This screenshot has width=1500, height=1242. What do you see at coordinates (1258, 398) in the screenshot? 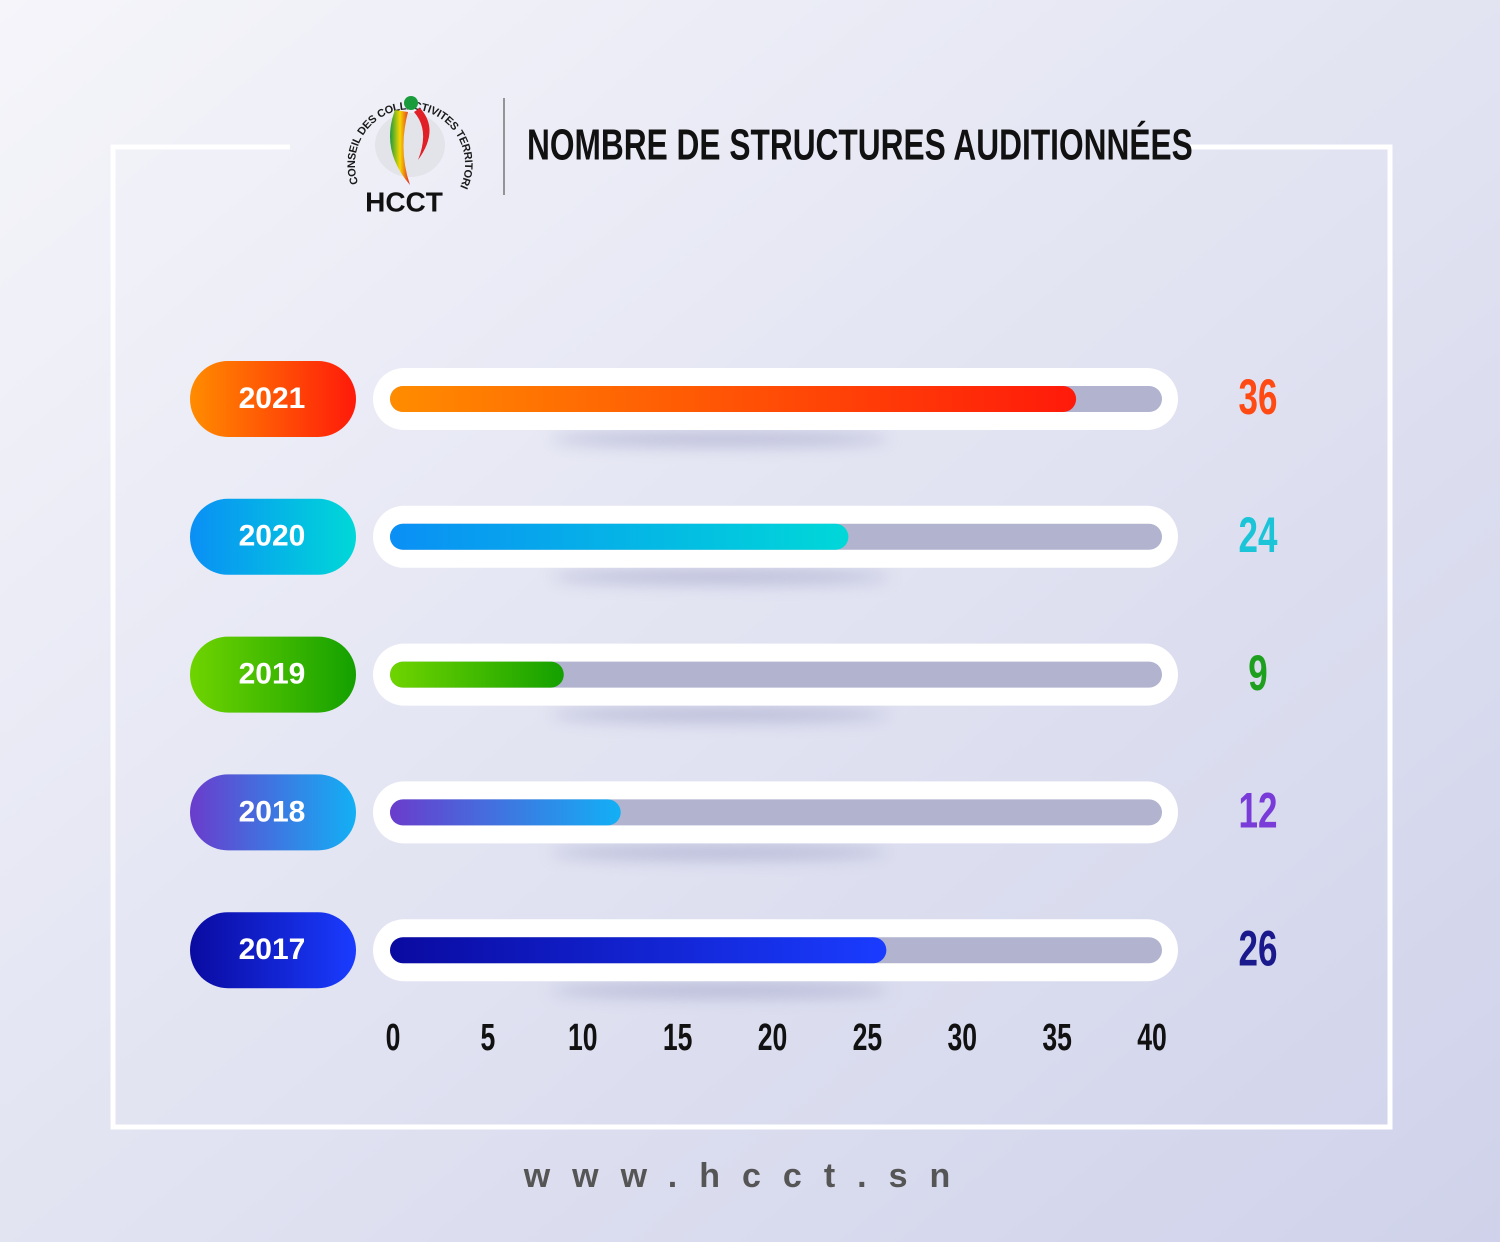
I see `value-label: 36` at bounding box center [1258, 398].